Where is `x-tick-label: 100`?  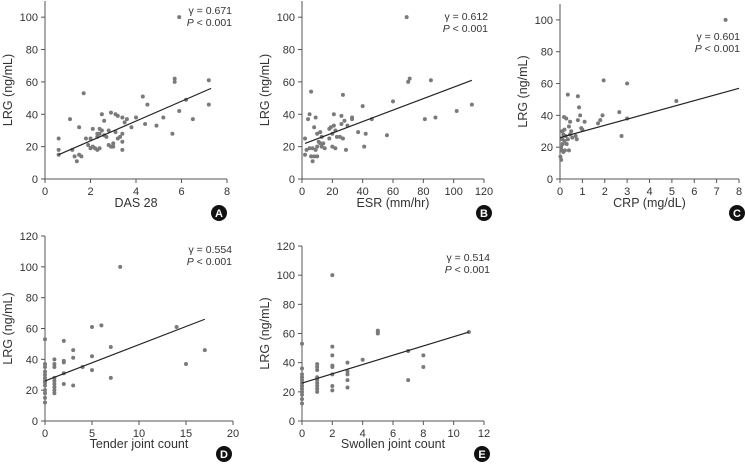
x-tick-label: 100 is located at coordinates (453, 192).